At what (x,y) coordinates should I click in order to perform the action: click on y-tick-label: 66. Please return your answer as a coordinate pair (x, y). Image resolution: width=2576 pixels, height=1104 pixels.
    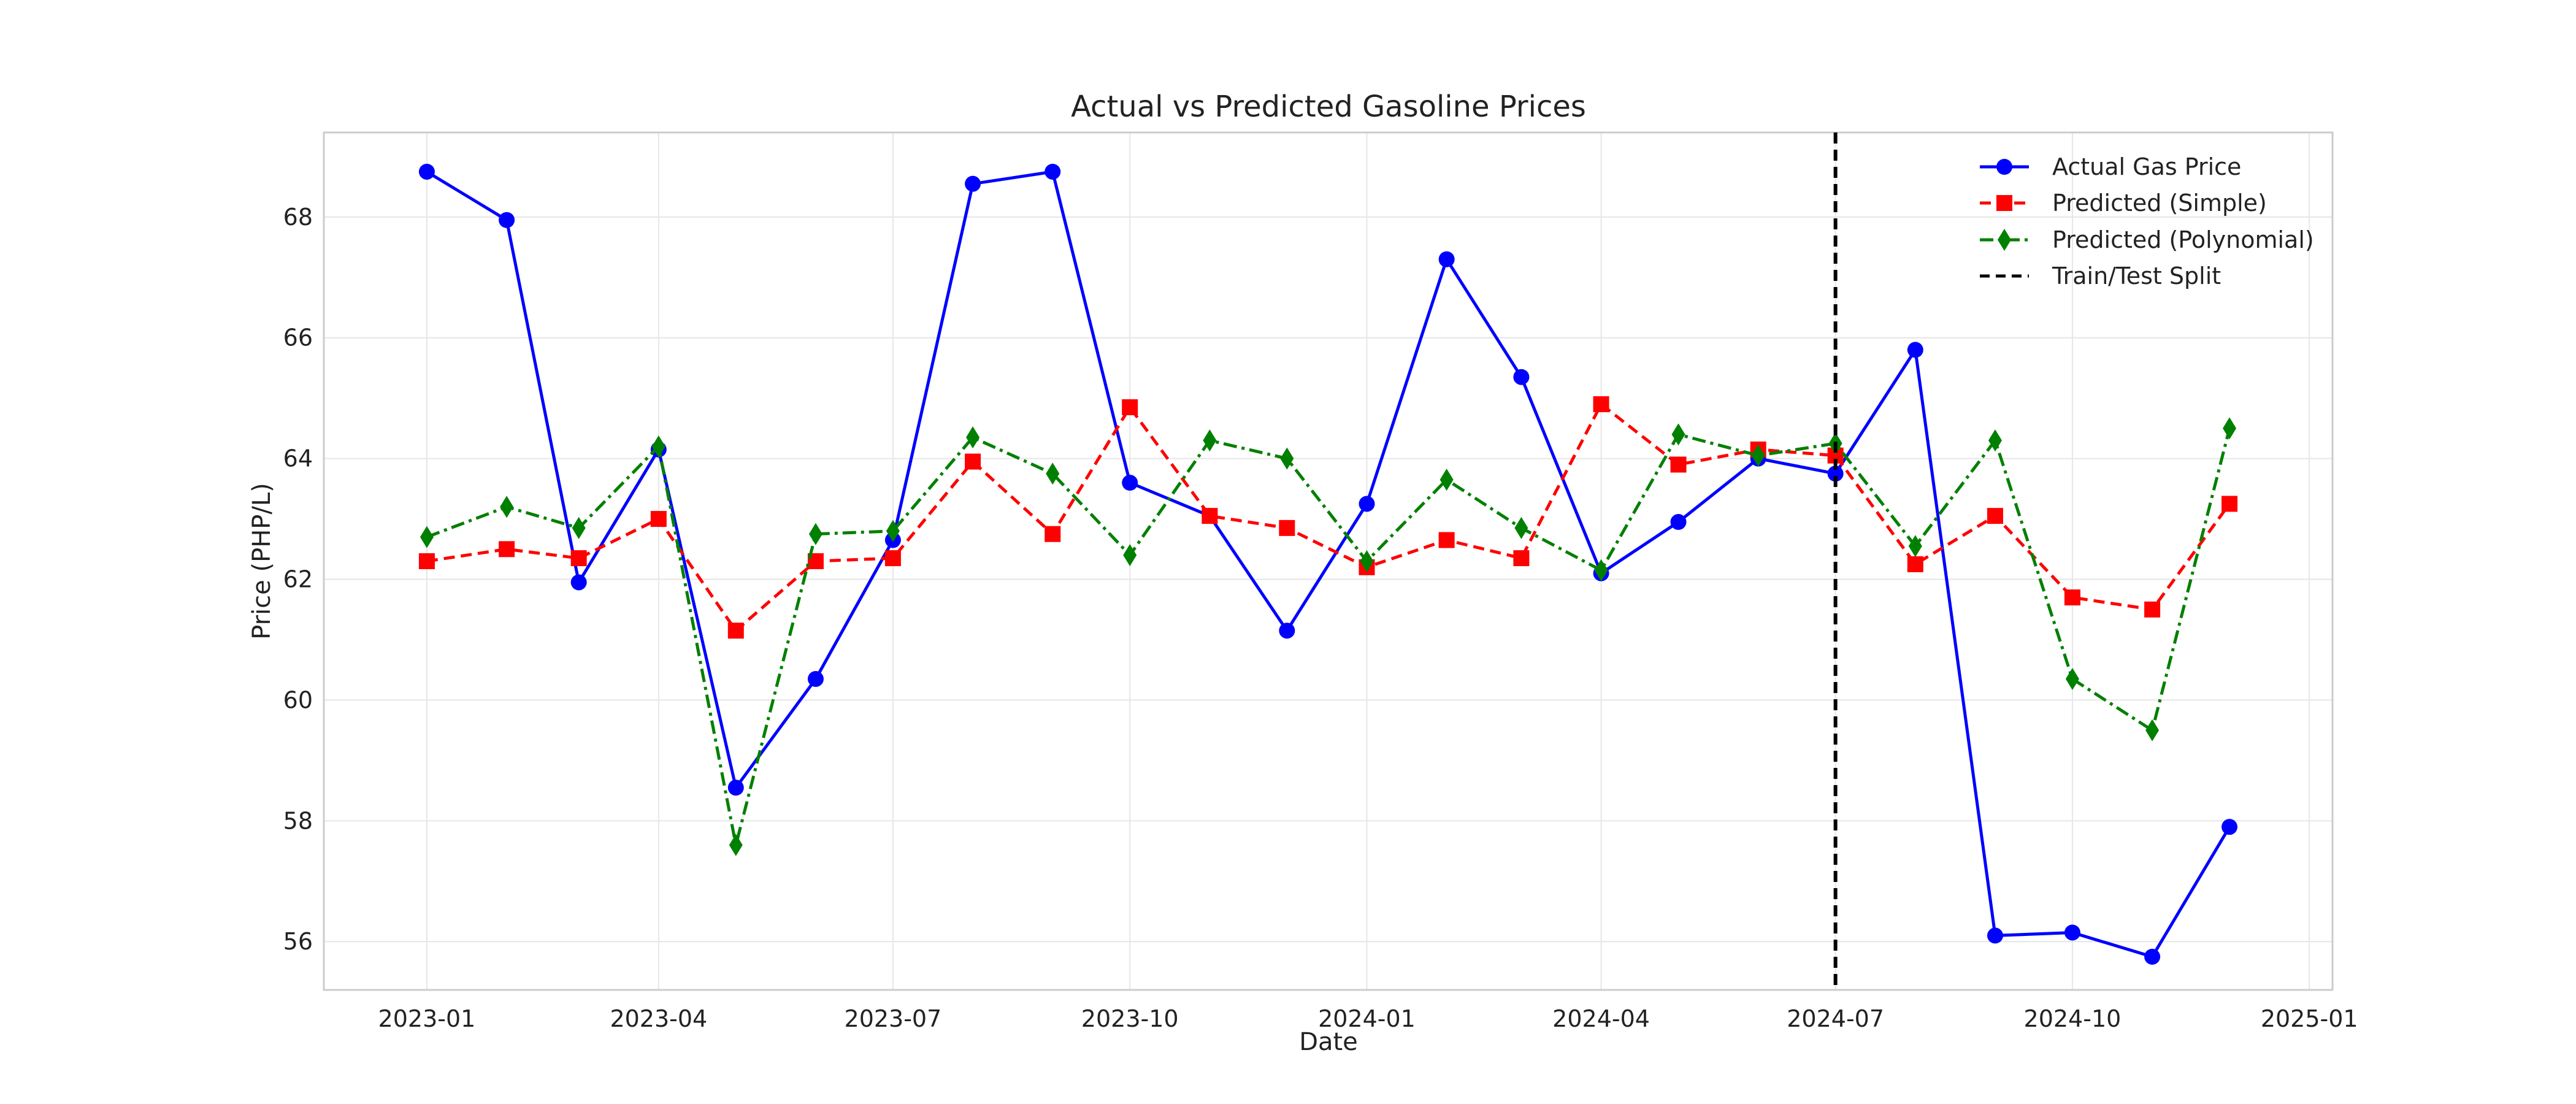
    Looking at the image, I should click on (298, 337).